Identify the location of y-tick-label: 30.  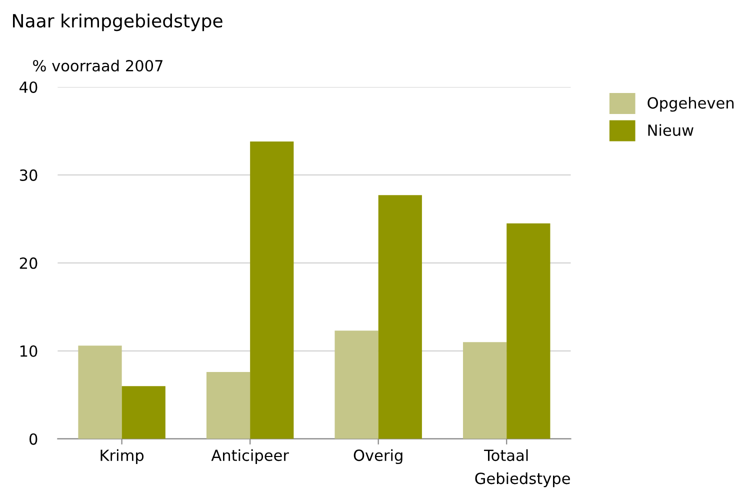
(29, 175).